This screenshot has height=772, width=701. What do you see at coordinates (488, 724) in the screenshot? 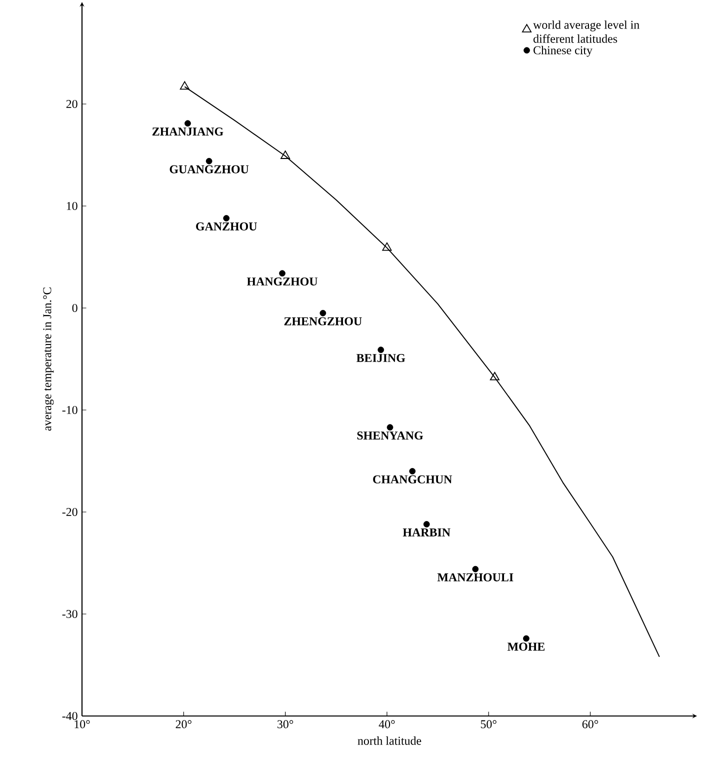
I see `x-tick-label: 50°` at bounding box center [488, 724].